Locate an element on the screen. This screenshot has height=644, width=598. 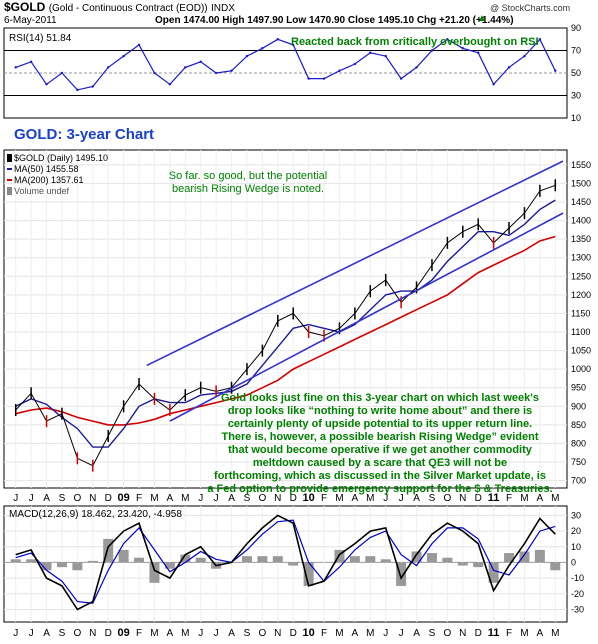
price-tick-label: 1100 is located at coordinates (580, 332).